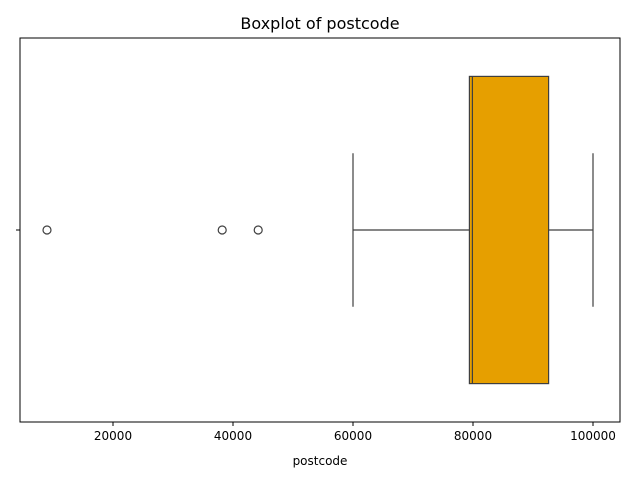 The height and width of the screenshot is (480, 640). I want to click on x-tick-label: 60000, so click(353, 436).